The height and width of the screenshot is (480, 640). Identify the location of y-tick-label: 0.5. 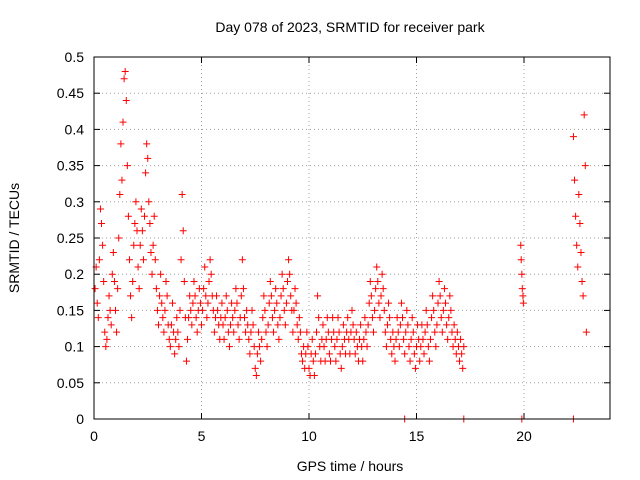
(75, 57).